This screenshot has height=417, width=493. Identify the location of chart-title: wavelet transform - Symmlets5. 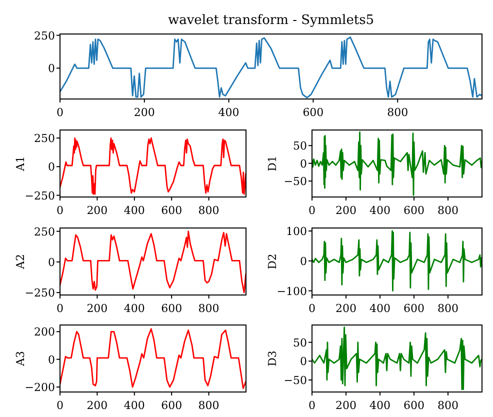
(271, 20).